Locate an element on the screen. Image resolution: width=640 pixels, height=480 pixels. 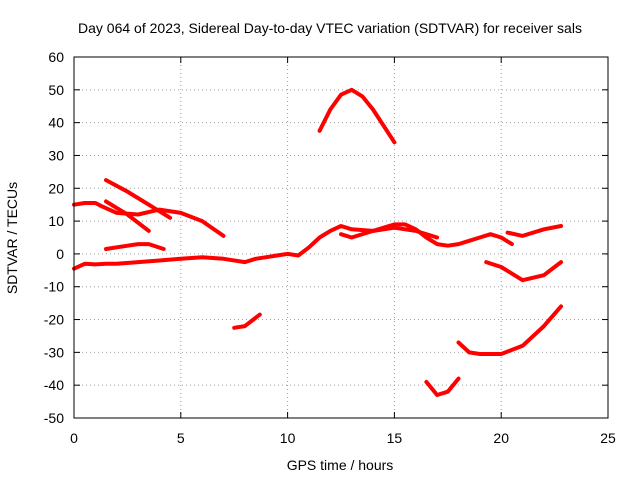
y-tick-label: 50 is located at coordinates (56, 90).